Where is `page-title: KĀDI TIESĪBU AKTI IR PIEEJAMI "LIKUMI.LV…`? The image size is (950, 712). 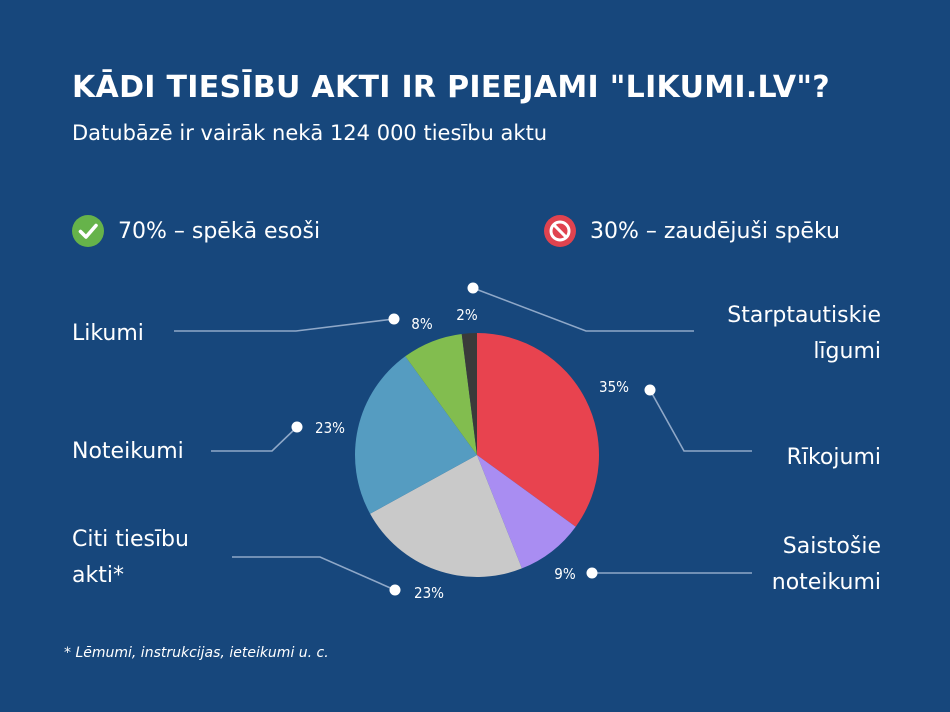
page-title: KĀDI TIESĪBU AKTI IR PIEEJAMI "LIKUMI.LV… is located at coordinates (451, 87).